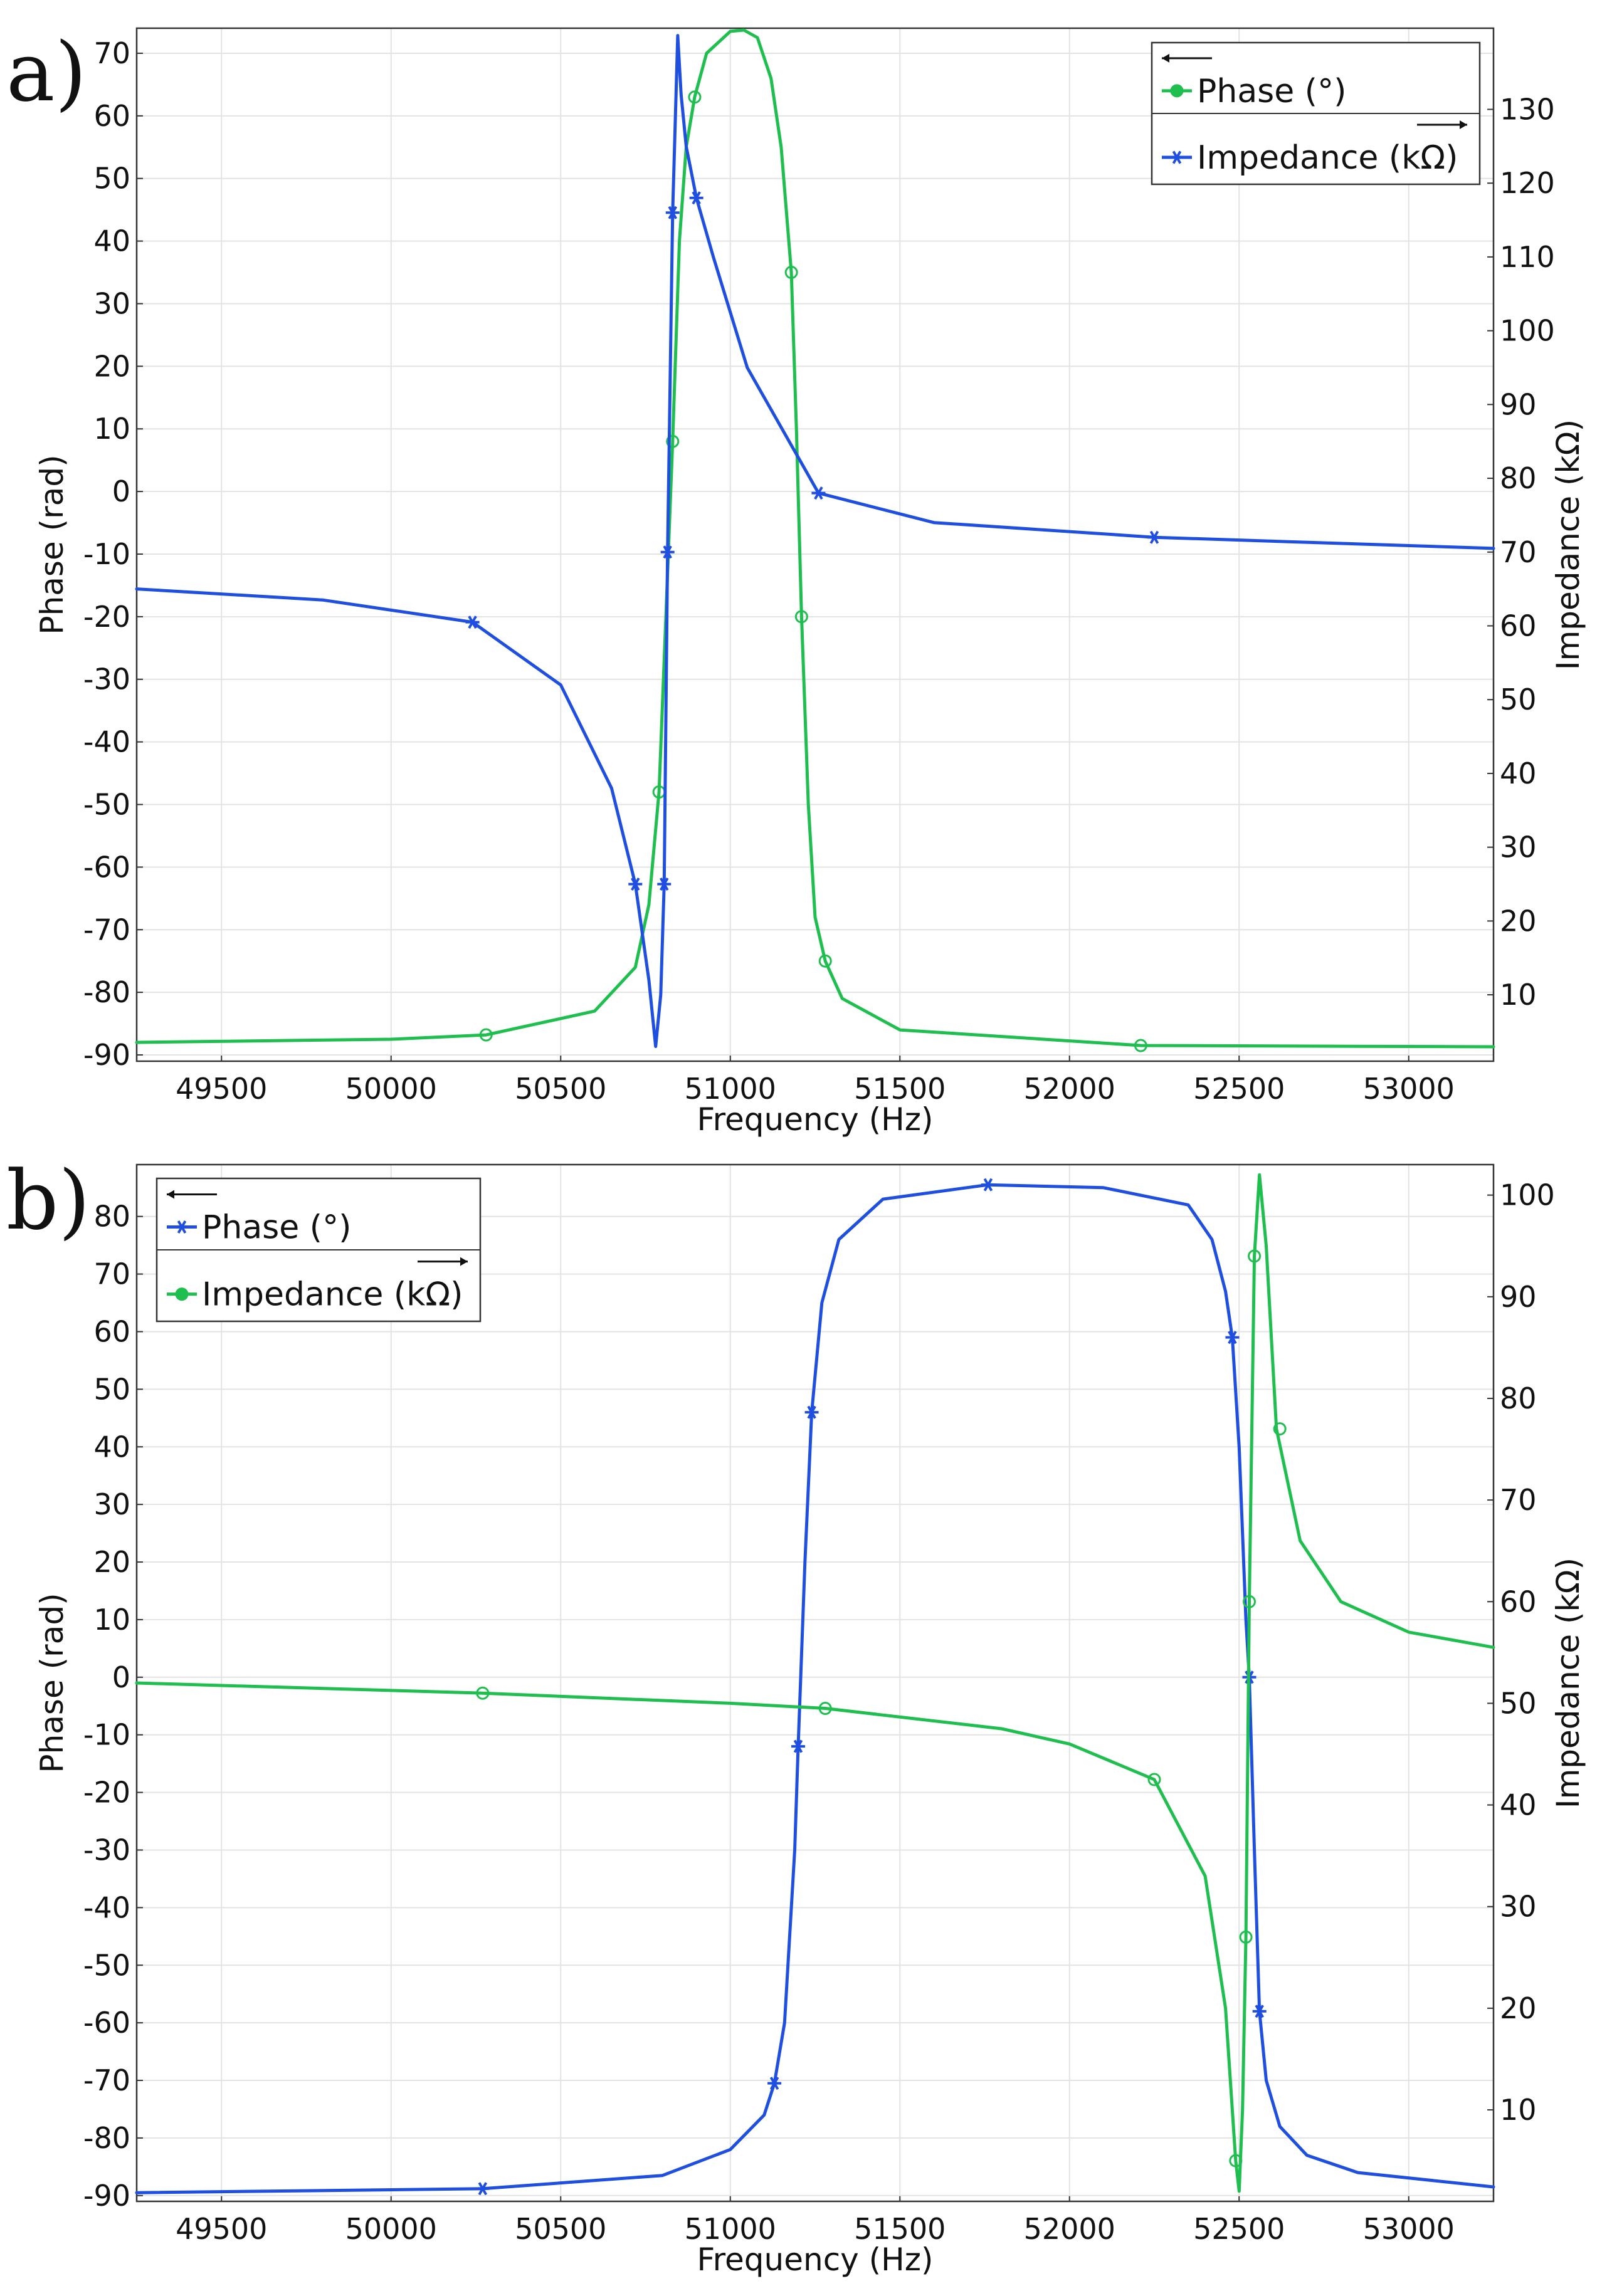 The image size is (1607, 2296). I want to click on y-right-tick-label: 30, so click(1519, 1907).